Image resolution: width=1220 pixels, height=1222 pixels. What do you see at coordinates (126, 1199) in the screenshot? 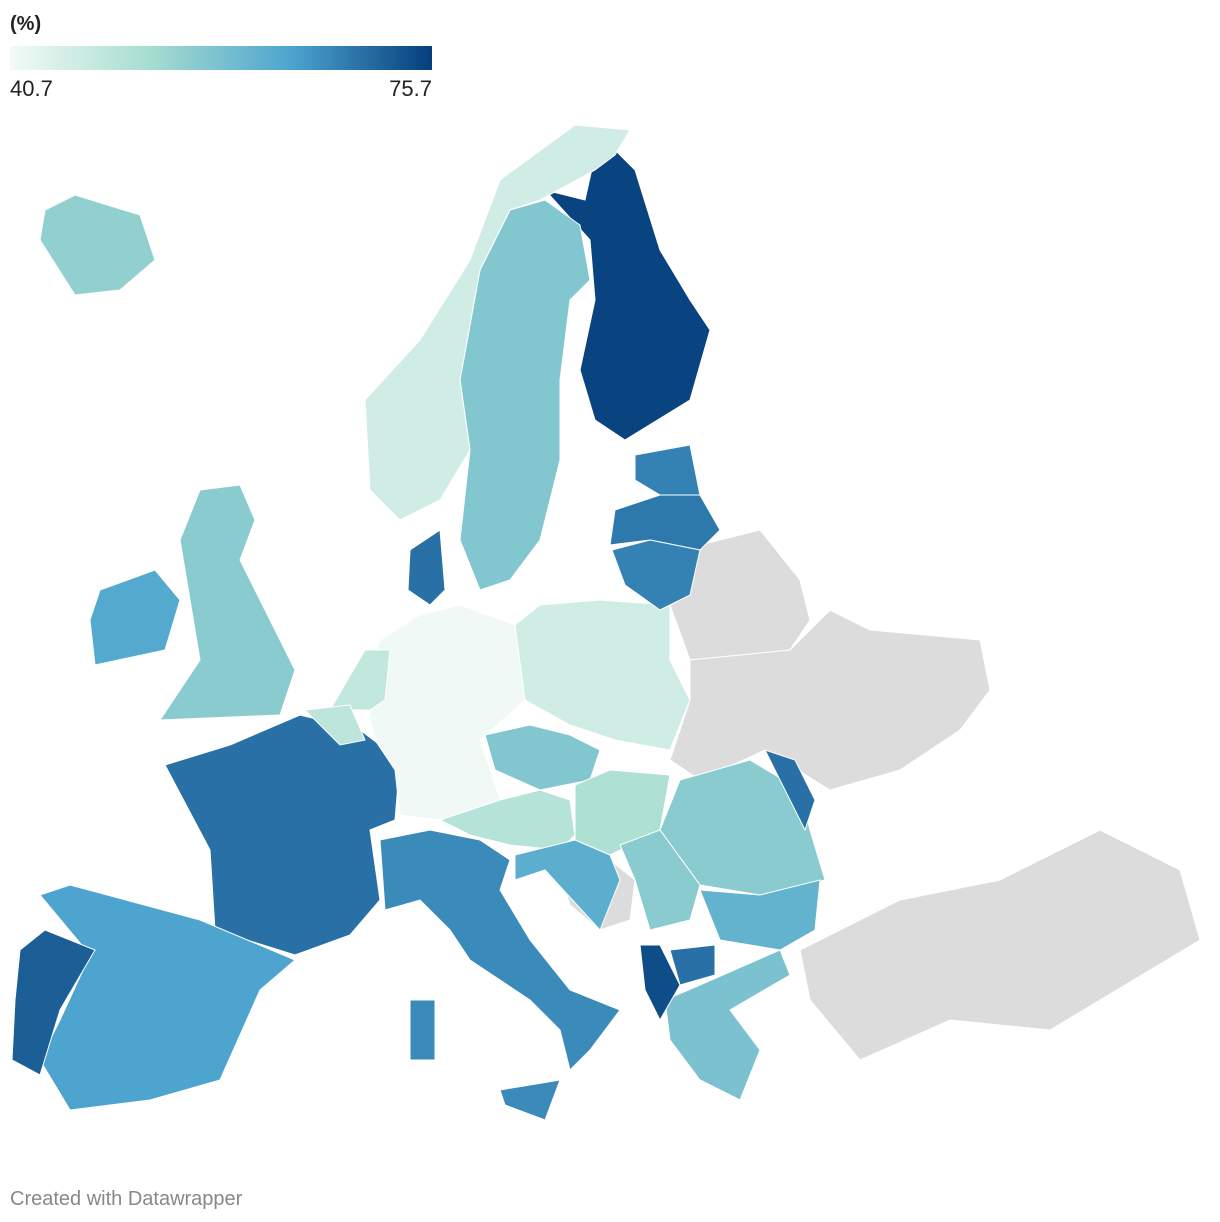
I see `credit: Created with Datawrapper` at bounding box center [126, 1199].